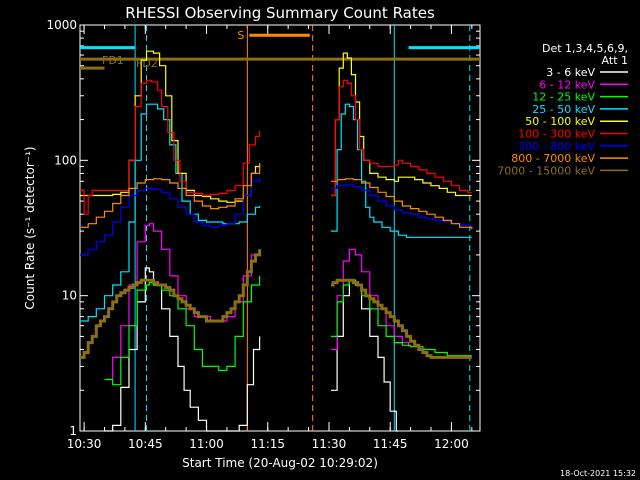 Image resolution: width=640 pixels, height=480 pixels. I want to click on x-tick-label: 11:15, so click(267, 444).